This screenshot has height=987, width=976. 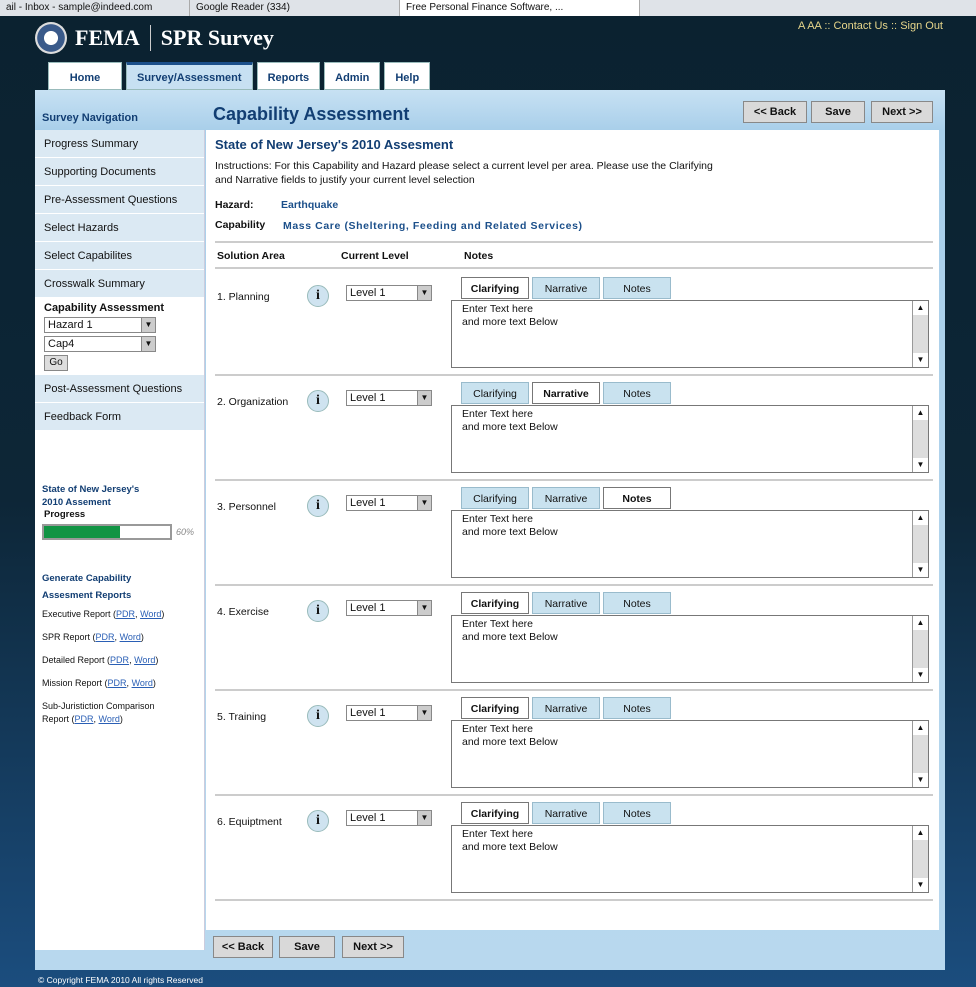 What do you see at coordinates (860, 26) in the screenshot?
I see `contact-us-link: Contact Us` at bounding box center [860, 26].